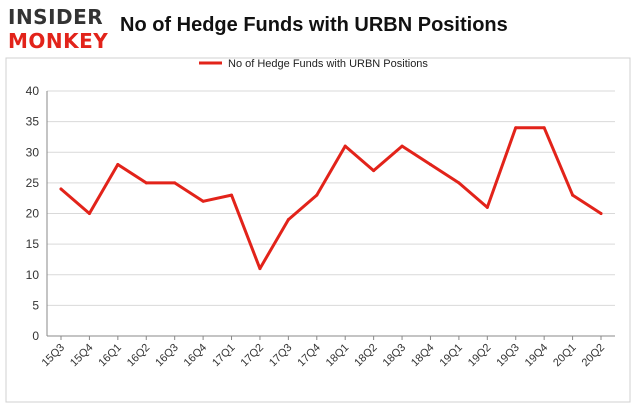  What do you see at coordinates (537, 356) in the screenshot?
I see `x-tick-label: 19Q4` at bounding box center [537, 356].